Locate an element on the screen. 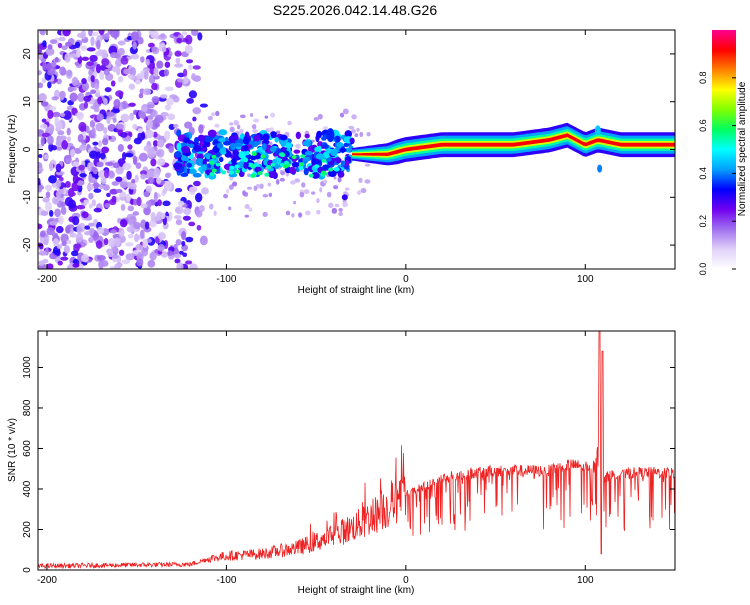 The image size is (750, 605). snr-xtick-label: -200 is located at coordinates (47, 580).